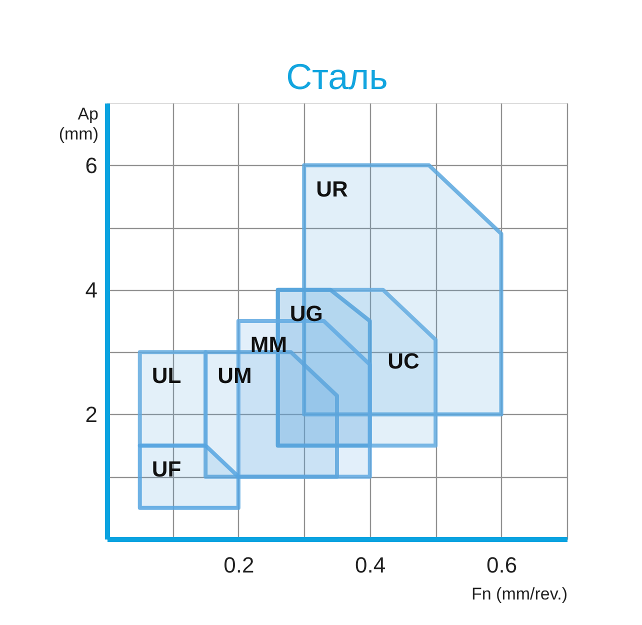 This screenshot has height=625, width=642. I want to click on series-label: UF, so click(167, 469).